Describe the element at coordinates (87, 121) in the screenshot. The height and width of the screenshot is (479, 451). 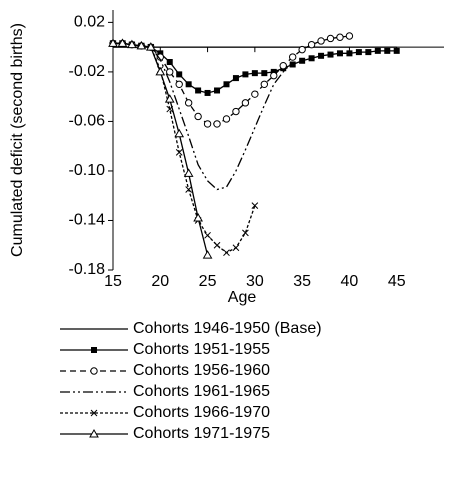
I see `y-tick-label: -0.06` at that location.